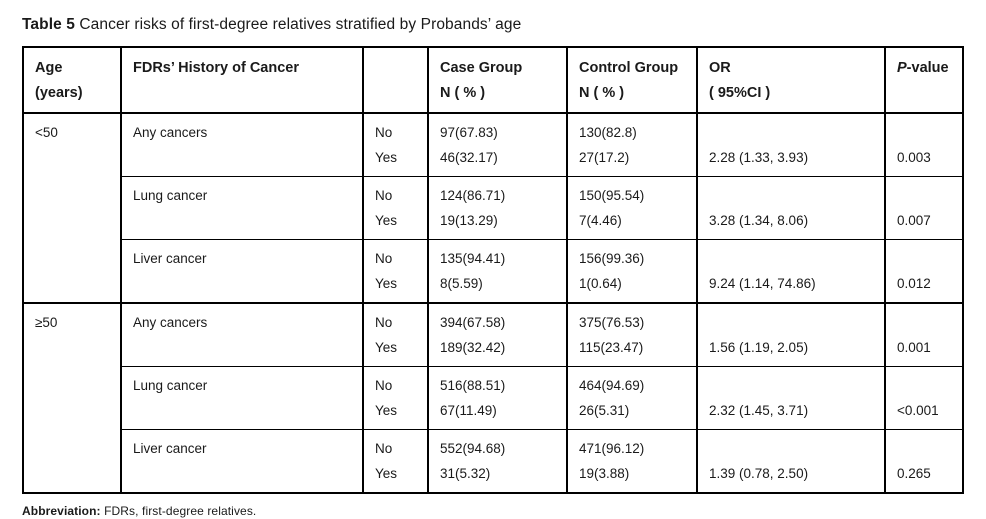 This screenshot has width=986, height=519. What do you see at coordinates (790, 398) in the screenshot?
I see `or-cell: 2.32 (1.45, 3.71)` at bounding box center [790, 398].